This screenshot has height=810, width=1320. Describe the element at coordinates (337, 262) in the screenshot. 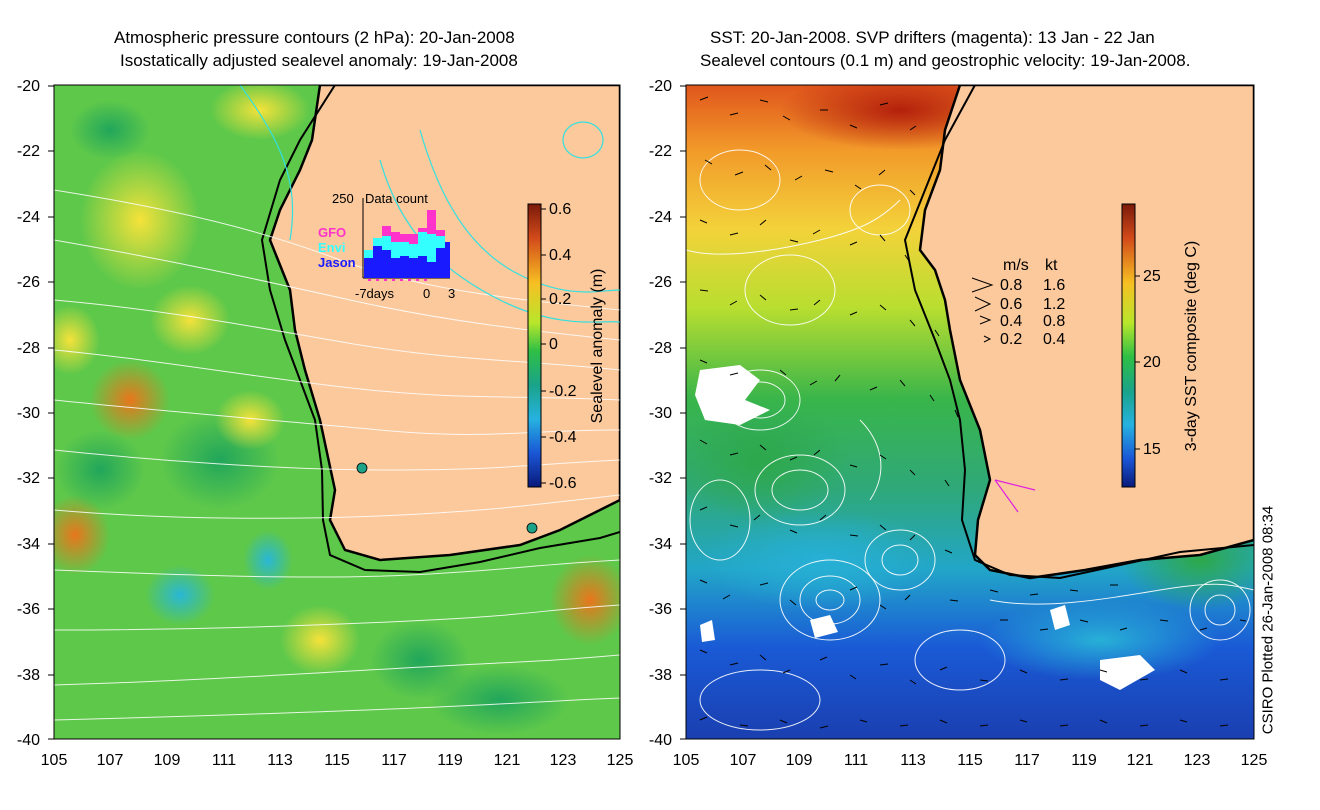

I see `inset-legend-jason: Jason` at that location.